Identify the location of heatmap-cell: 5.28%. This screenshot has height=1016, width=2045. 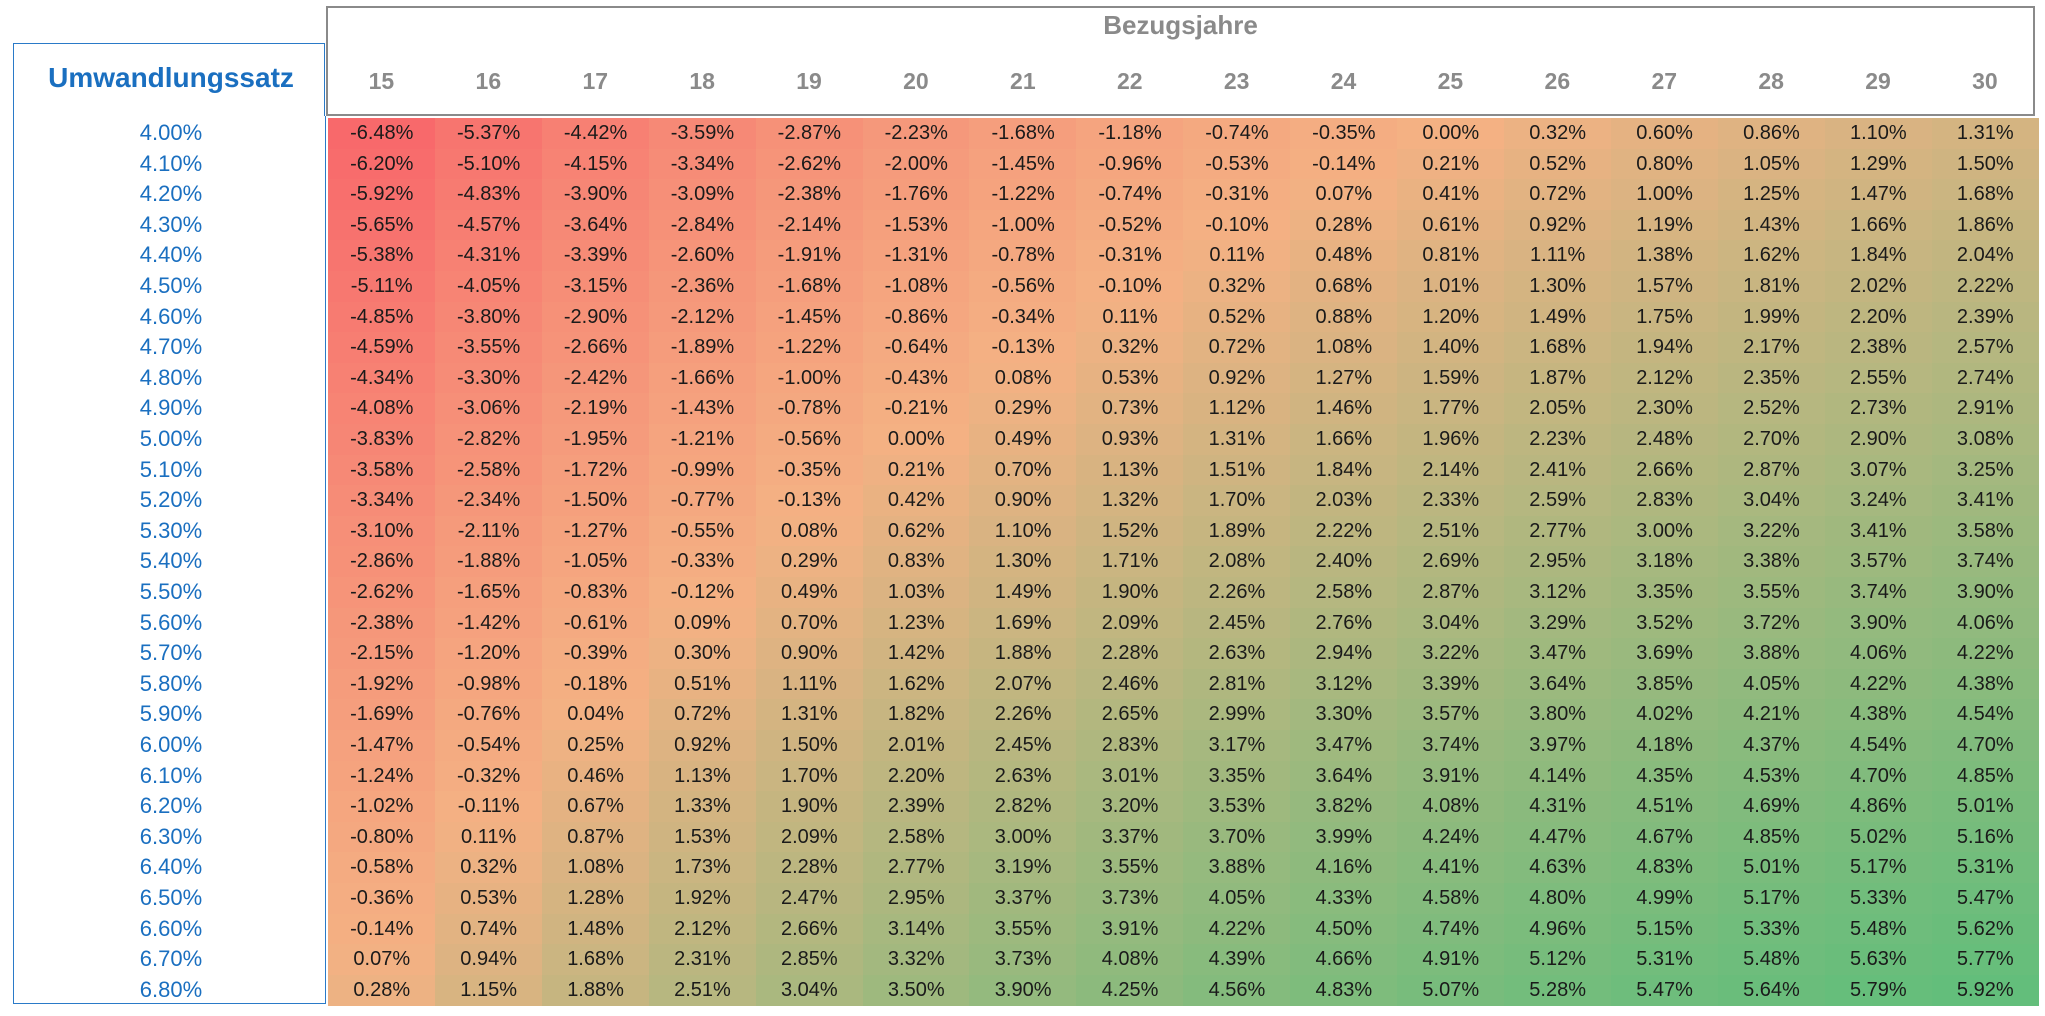
(1557, 990).